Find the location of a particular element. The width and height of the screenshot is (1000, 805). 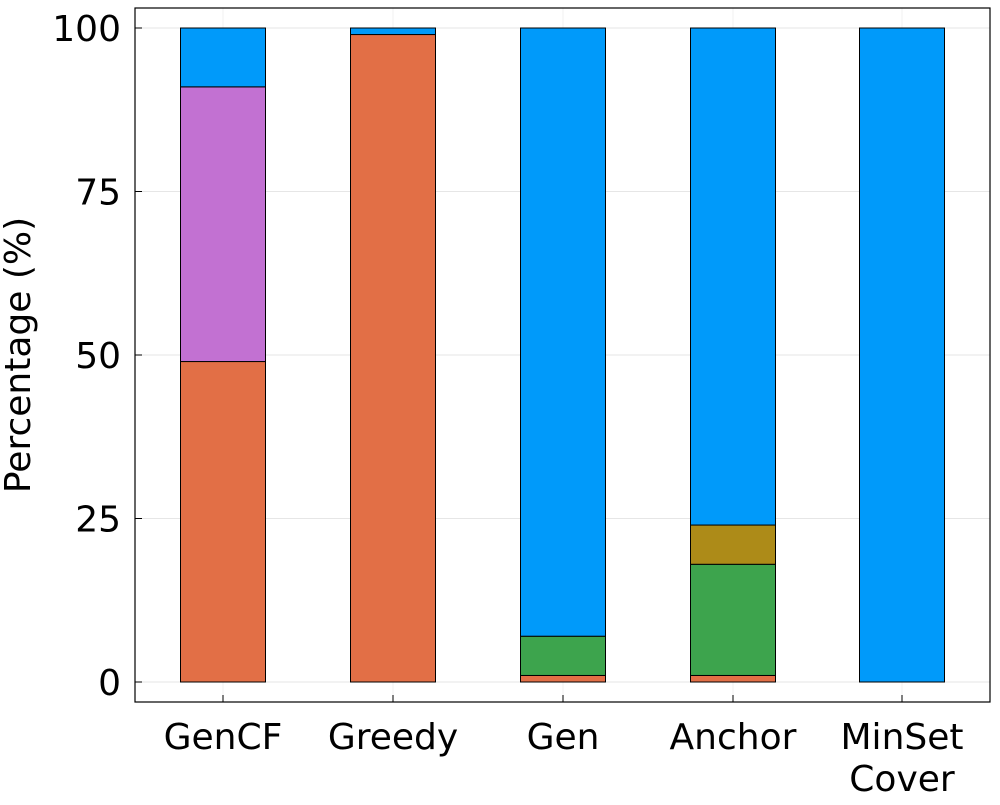

x-tick-label: Greedy is located at coordinates (393, 737).